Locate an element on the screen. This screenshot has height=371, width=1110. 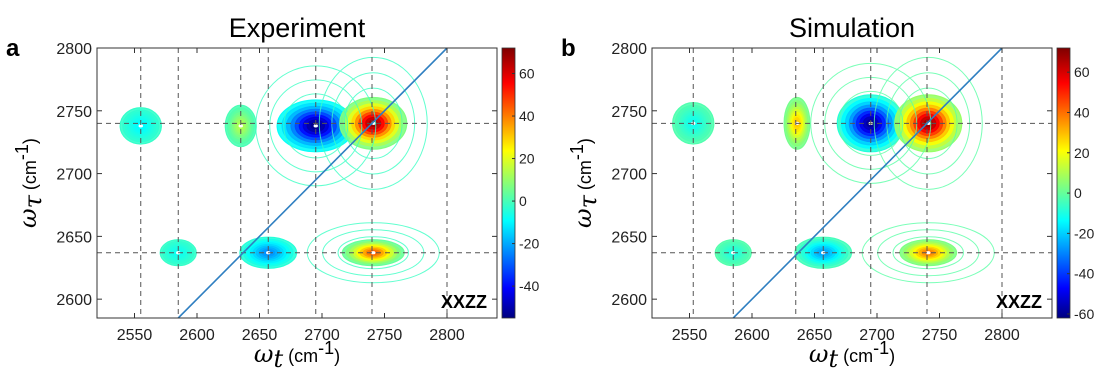
colorbar-tick-label: -60 is located at coordinates (1084, 314).